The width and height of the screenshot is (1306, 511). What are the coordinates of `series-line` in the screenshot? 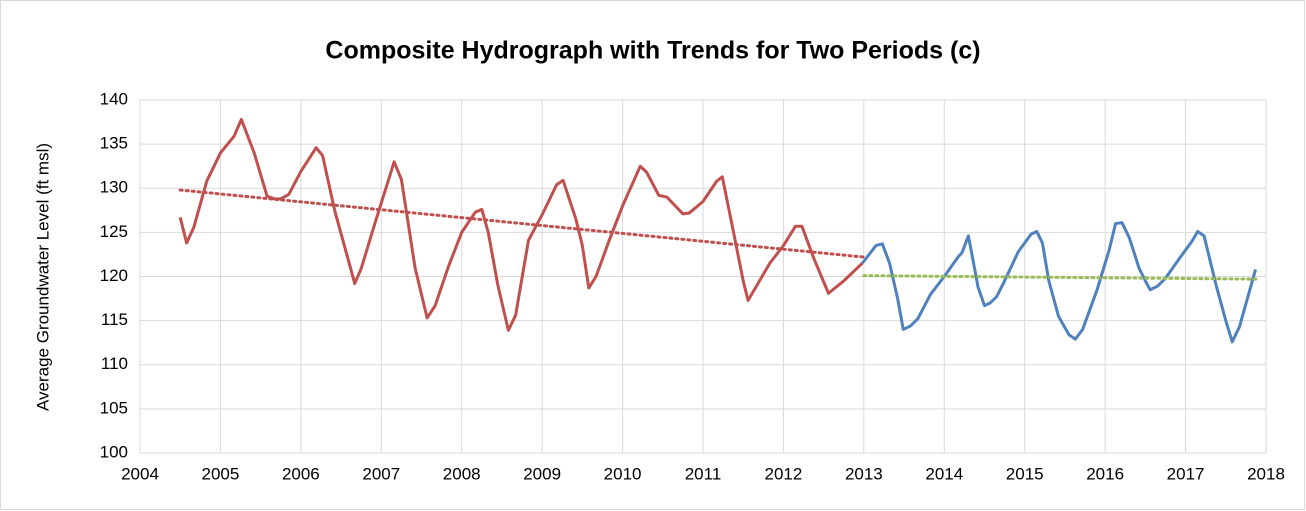 It's located at (1059, 282).